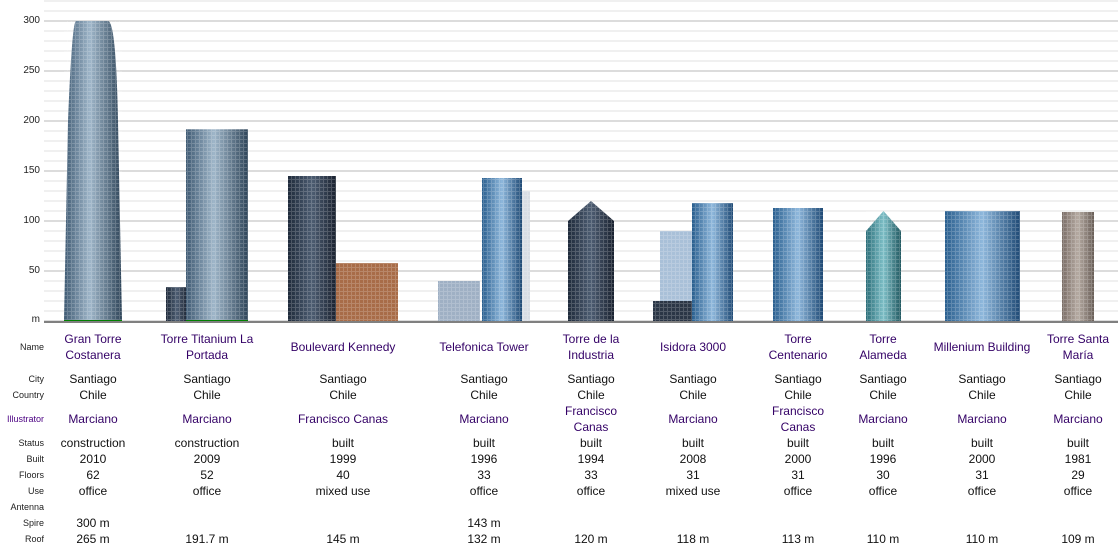 The width and height of the screenshot is (1118, 552). I want to click on y-tick-label: 150, so click(31, 170).